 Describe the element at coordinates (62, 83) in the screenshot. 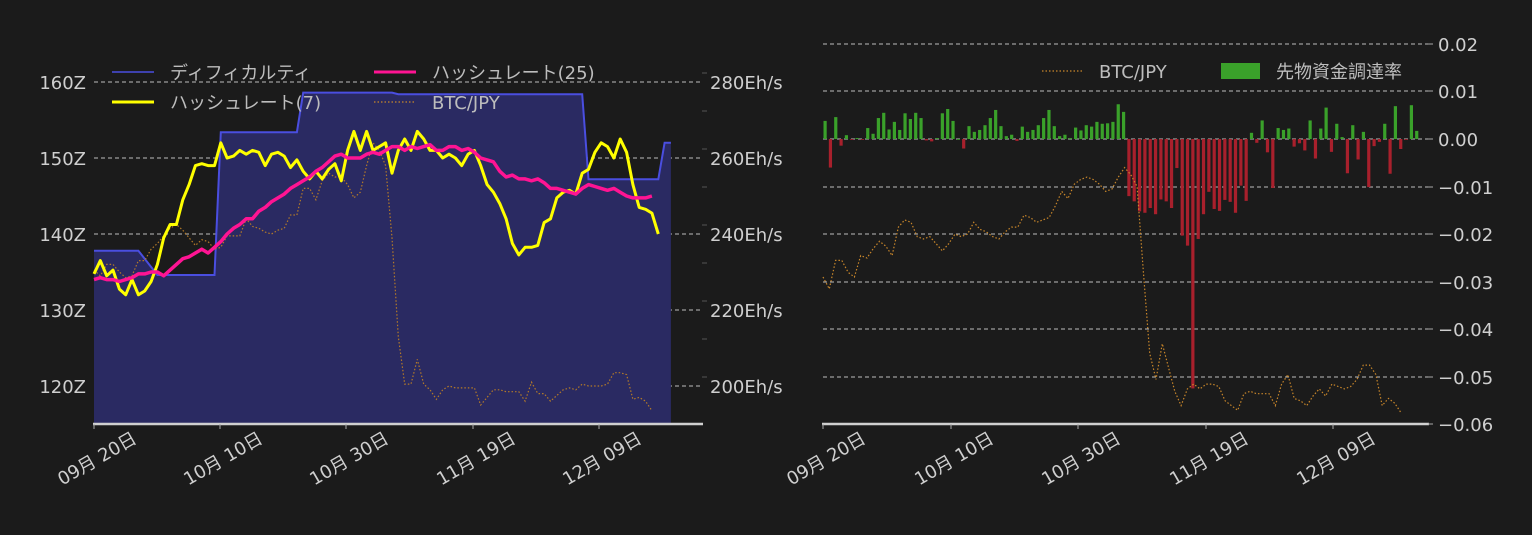

I see `left-y-tick-label: 160Z` at that location.